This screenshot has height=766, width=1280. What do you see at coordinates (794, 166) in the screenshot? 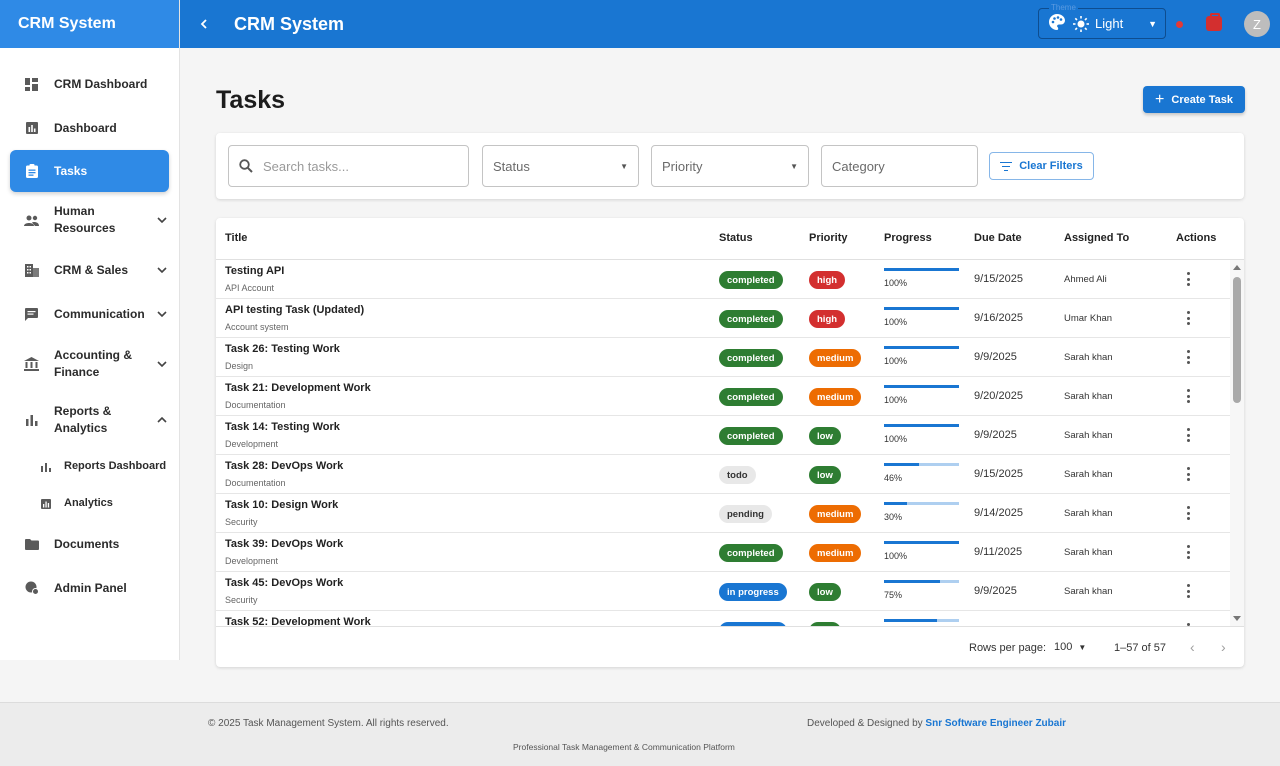
I see `dropdown-arrow-icon: ▼` at bounding box center [794, 166].